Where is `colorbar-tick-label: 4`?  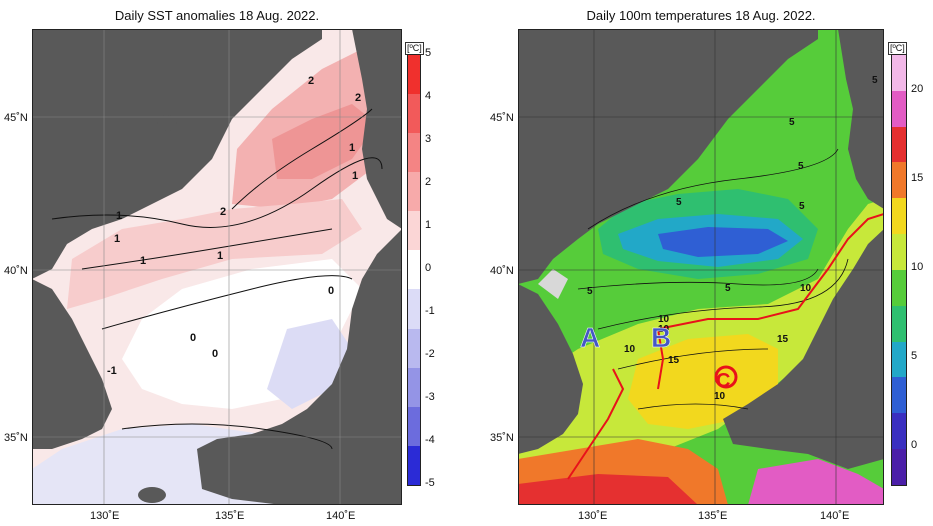
colorbar-tick-label: 4 is located at coordinates (428, 96).